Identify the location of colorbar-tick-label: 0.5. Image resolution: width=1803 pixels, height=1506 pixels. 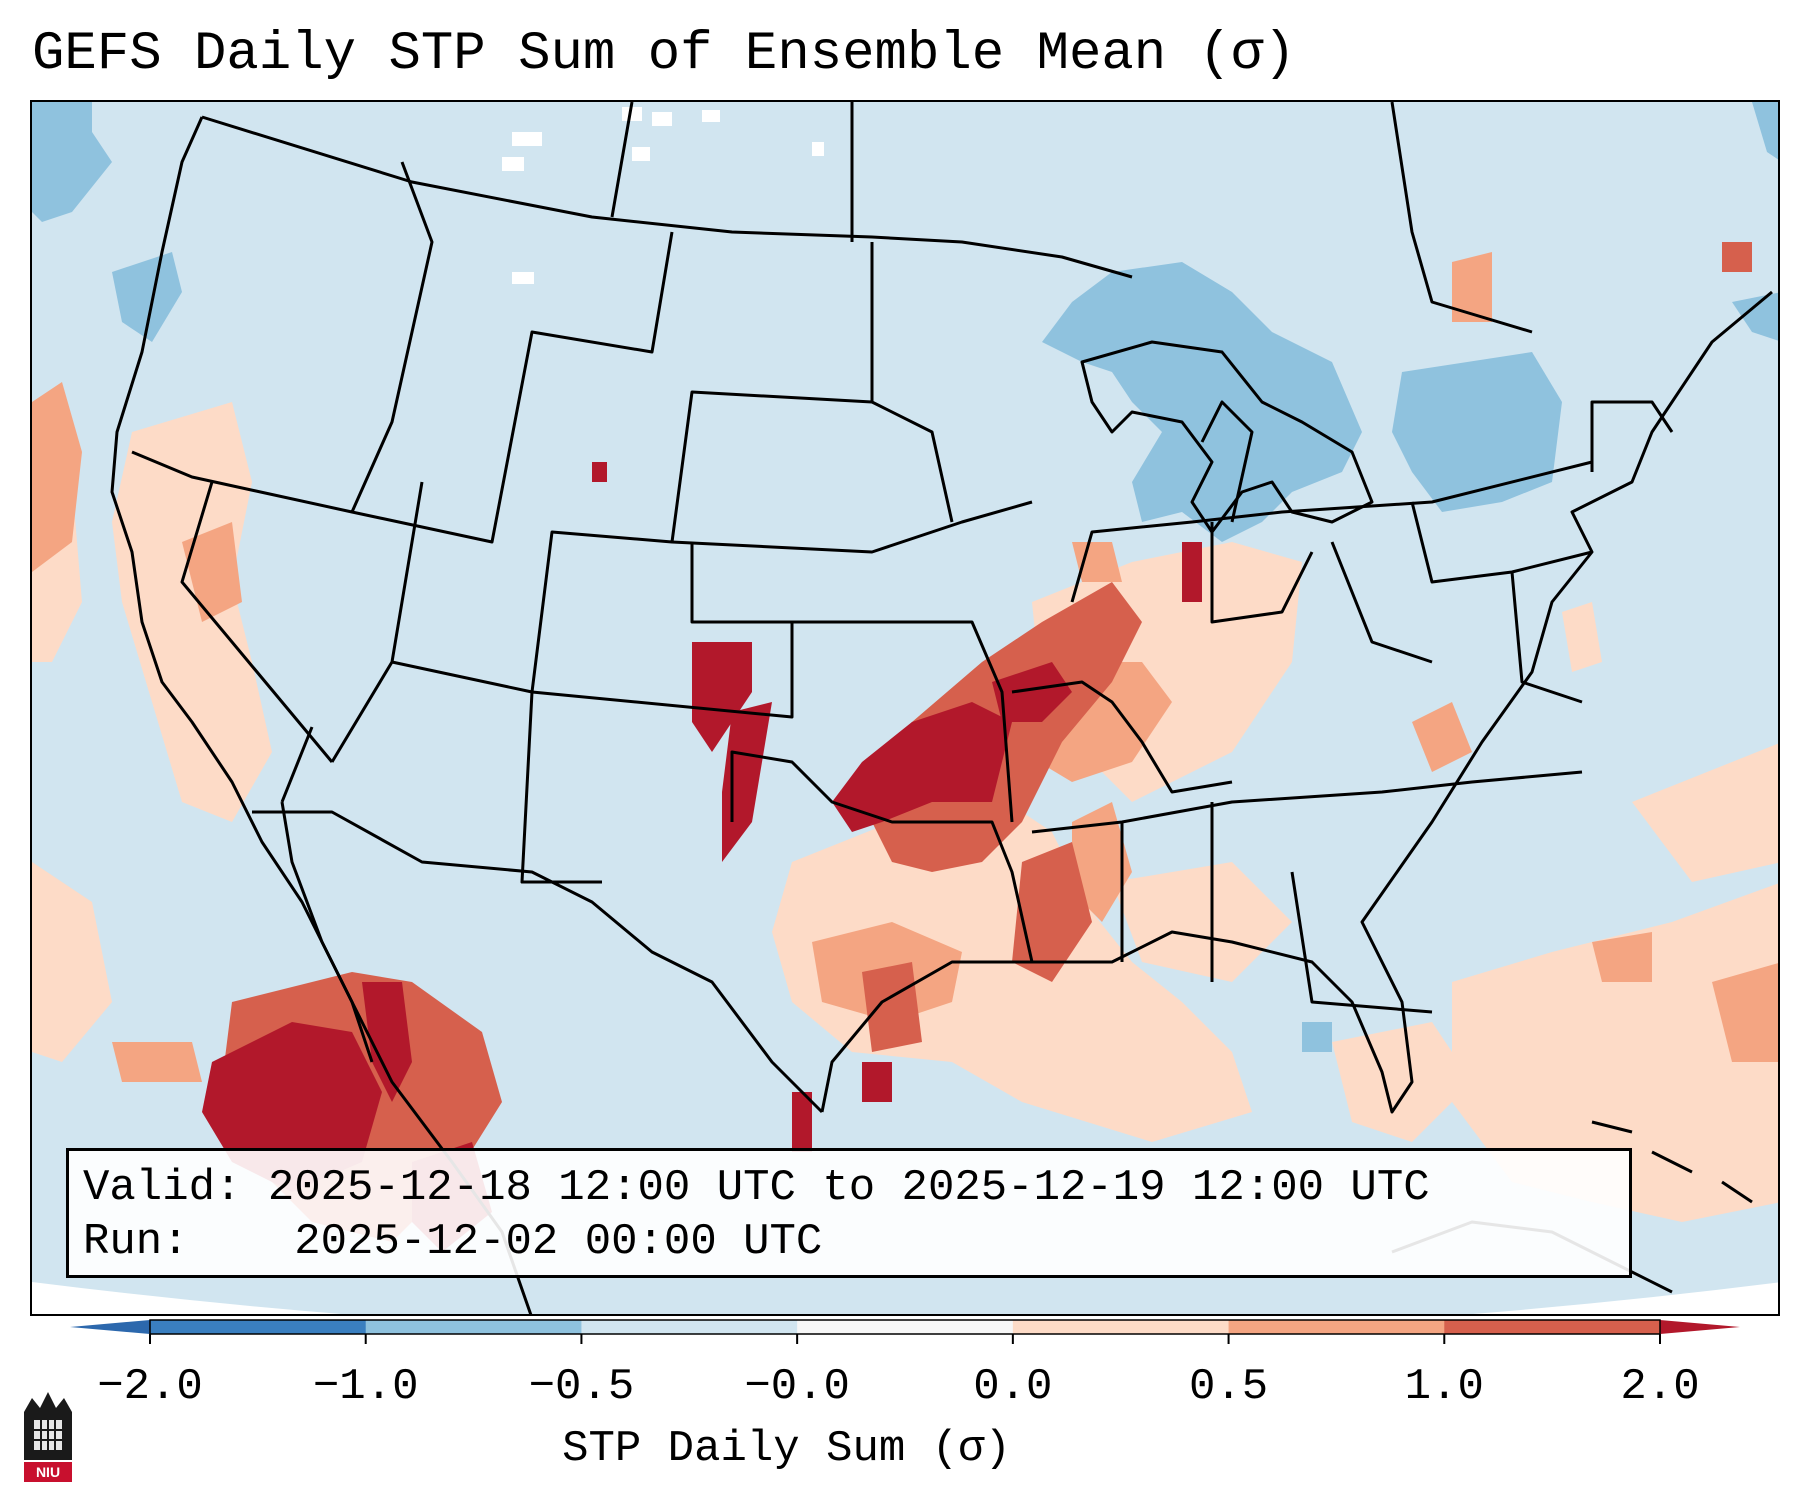
(1228, 1387).